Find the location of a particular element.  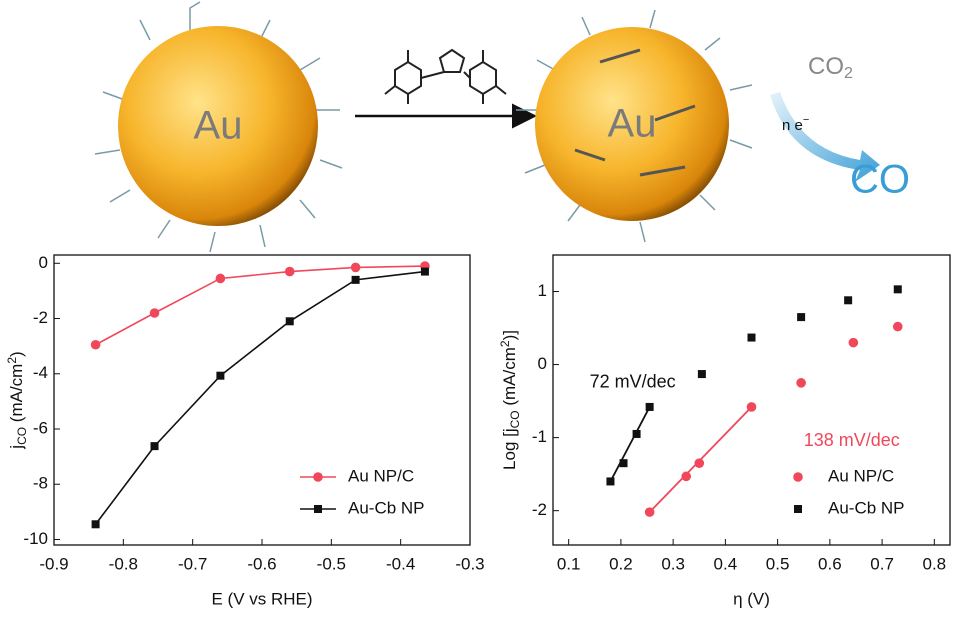

x-tick-label: 0.6 is located at coordinates (830, 563).